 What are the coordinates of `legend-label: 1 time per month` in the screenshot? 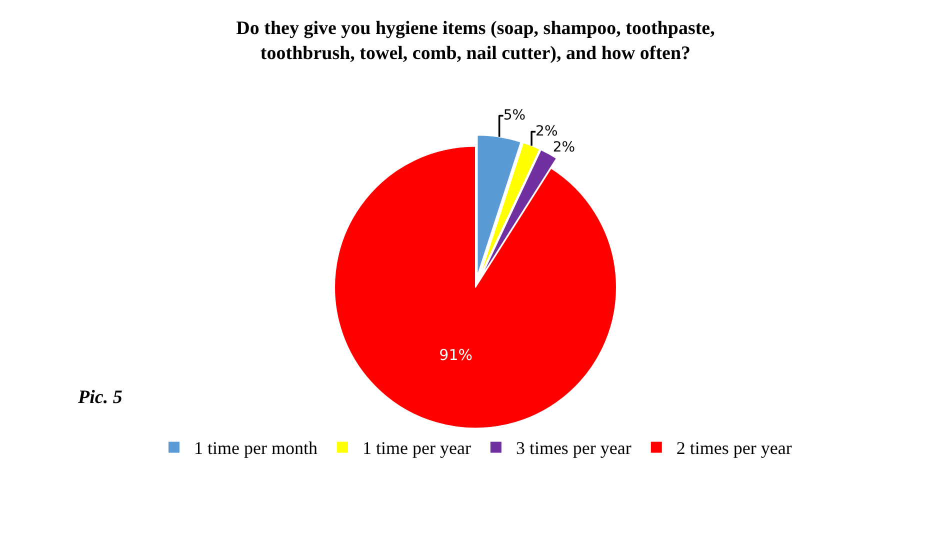 It's located at (256, 448).